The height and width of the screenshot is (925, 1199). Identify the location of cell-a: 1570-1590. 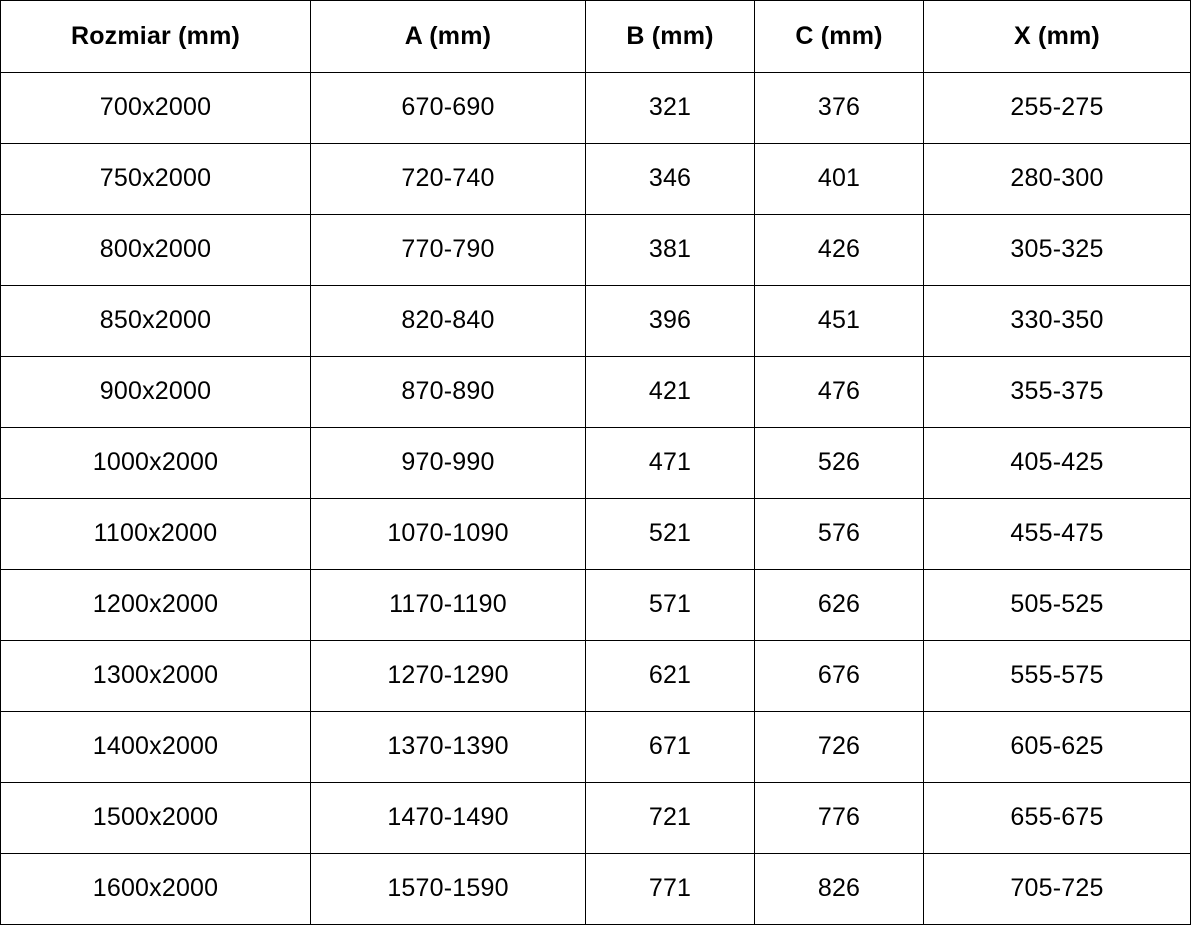
(448, 889).